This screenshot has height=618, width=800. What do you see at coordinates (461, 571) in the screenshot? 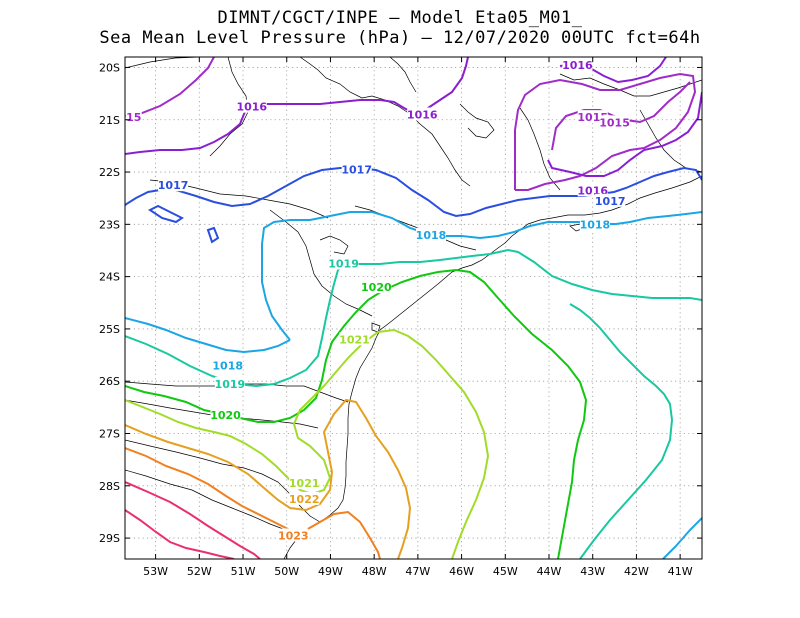
I see `x-tick-label: 46W` at bounding box center [461, 571].